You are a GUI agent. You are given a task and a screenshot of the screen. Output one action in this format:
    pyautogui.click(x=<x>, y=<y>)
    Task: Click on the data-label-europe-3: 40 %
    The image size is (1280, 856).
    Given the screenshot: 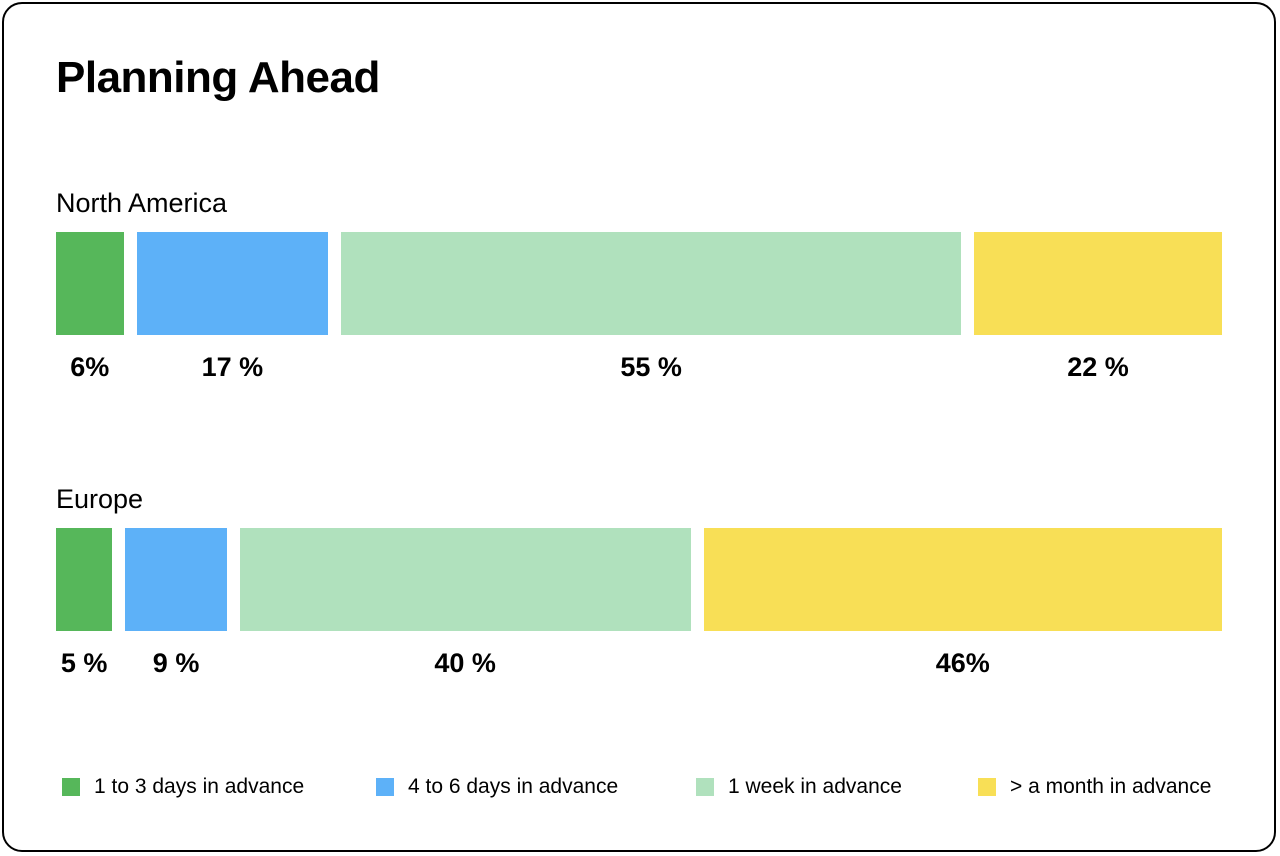 What is the action you would take?
    pyautogui.click(x=465, y=663)
    